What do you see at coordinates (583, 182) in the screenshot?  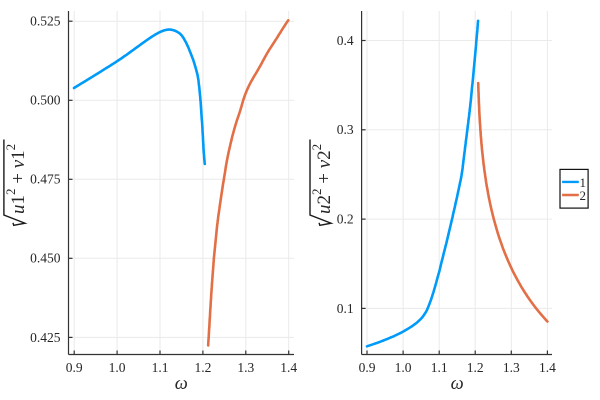 I see `svg-text: 1` at bounding box center [583, 182].